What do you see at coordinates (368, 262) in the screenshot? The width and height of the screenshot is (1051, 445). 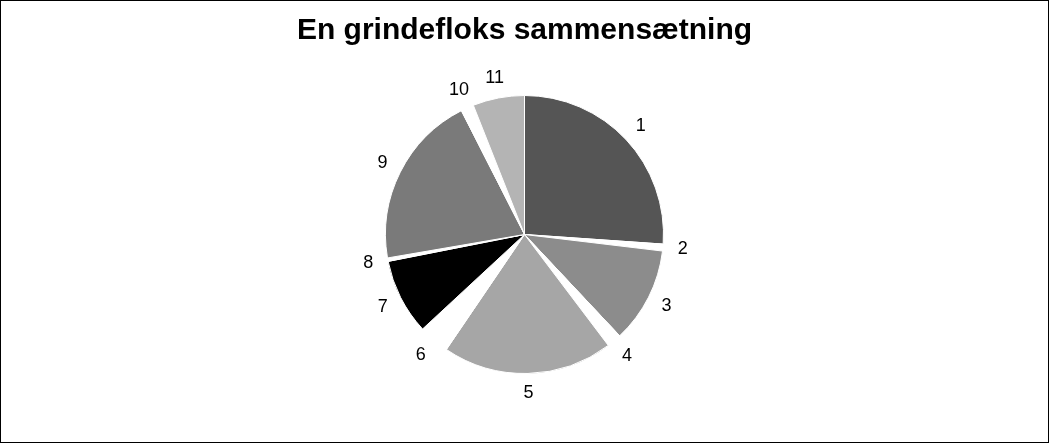 I see `slice-label: 8` at bounding box center [368, 262].